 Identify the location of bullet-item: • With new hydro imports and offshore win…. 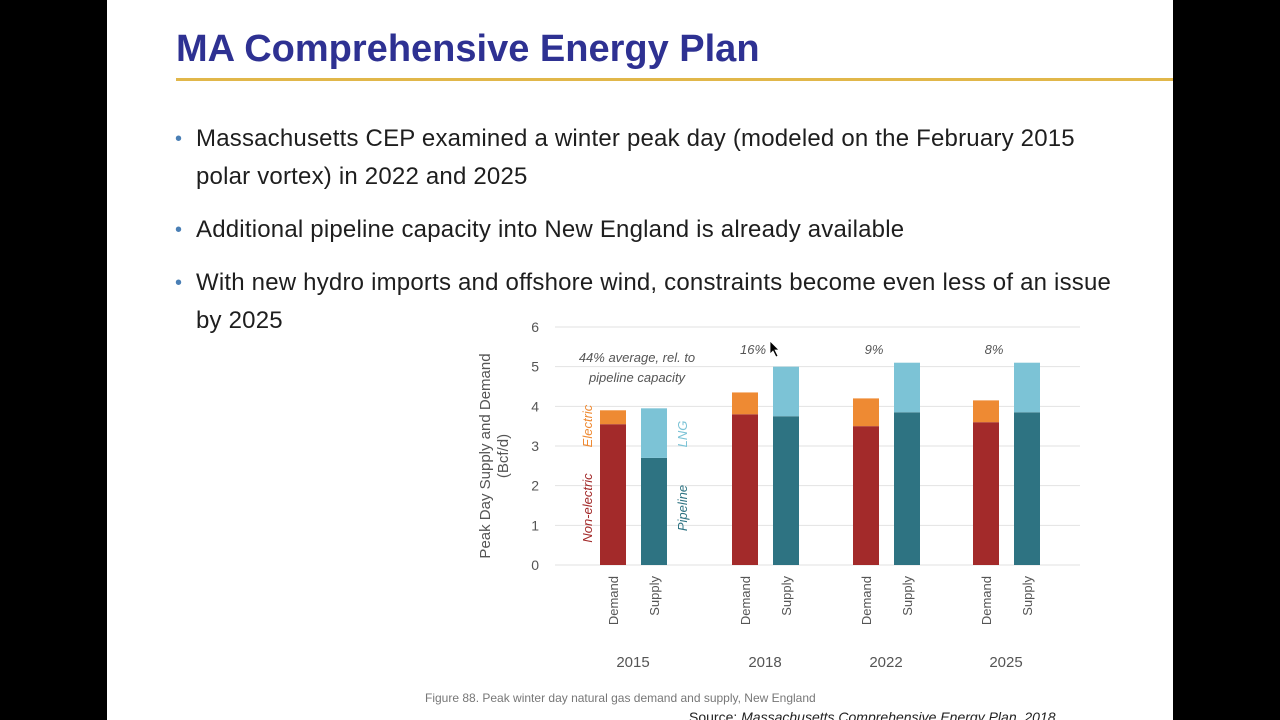
(653, 302).